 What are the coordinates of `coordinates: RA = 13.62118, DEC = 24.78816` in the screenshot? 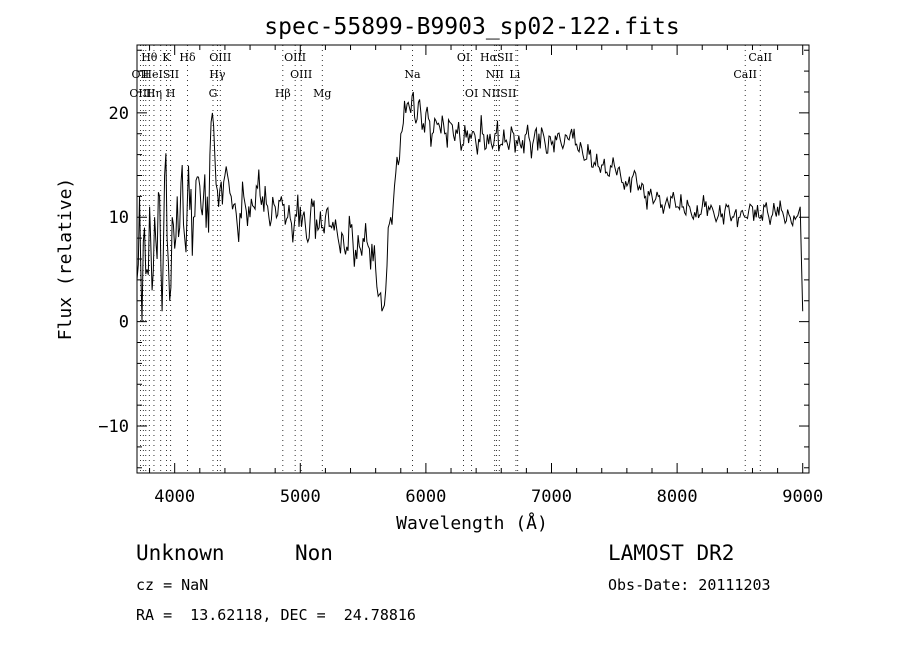 It's located at (276, 615).